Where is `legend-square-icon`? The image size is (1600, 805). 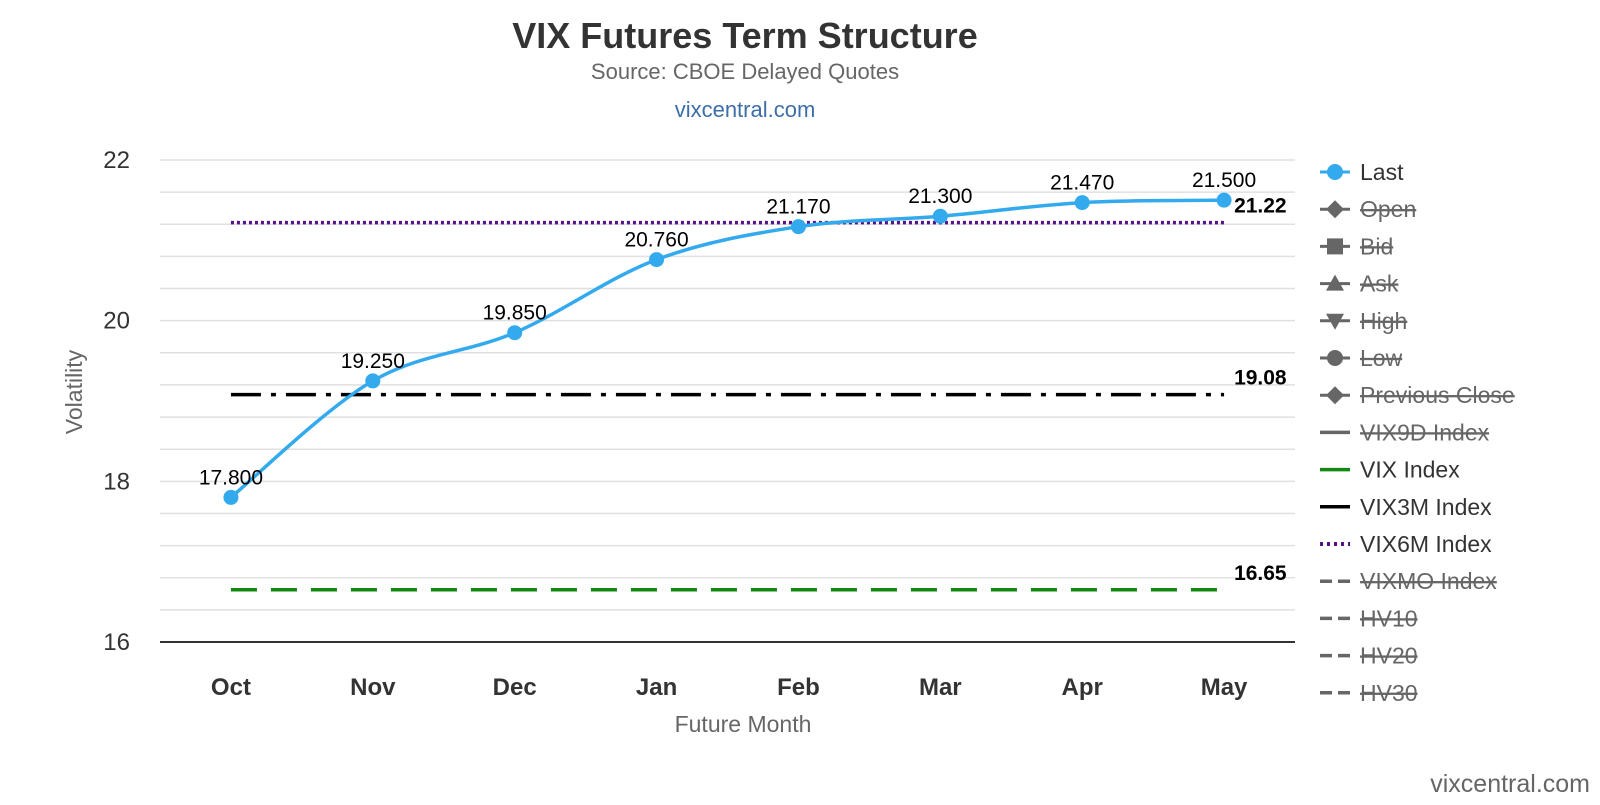
legend-square-icon is located at coordinates (1335, 246).